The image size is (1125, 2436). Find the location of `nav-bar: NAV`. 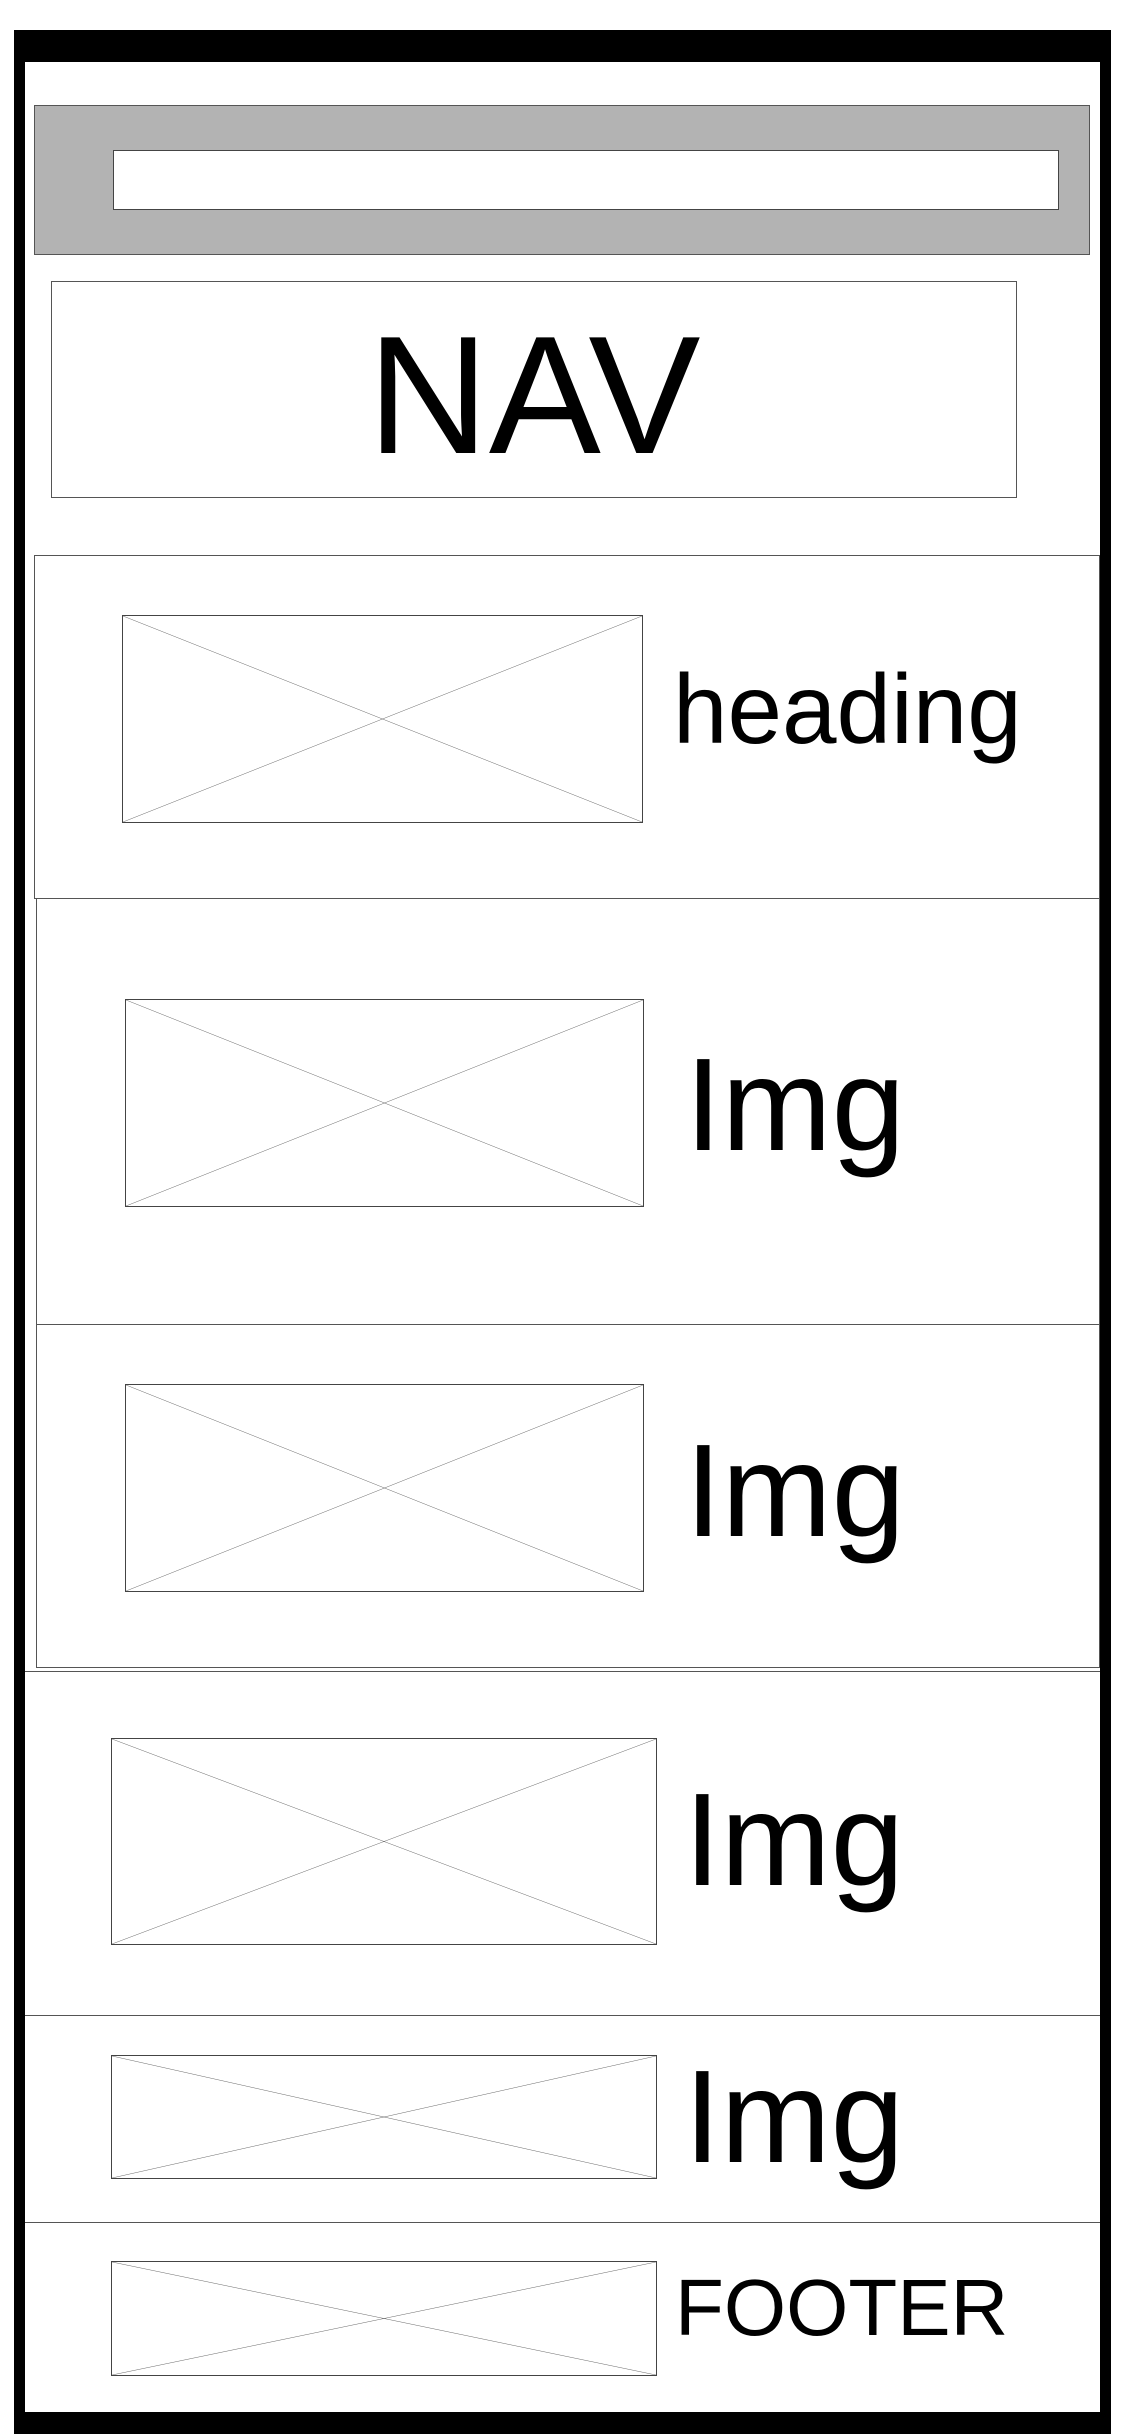

nav-bar: NAV is located at coordinates (534, 389).